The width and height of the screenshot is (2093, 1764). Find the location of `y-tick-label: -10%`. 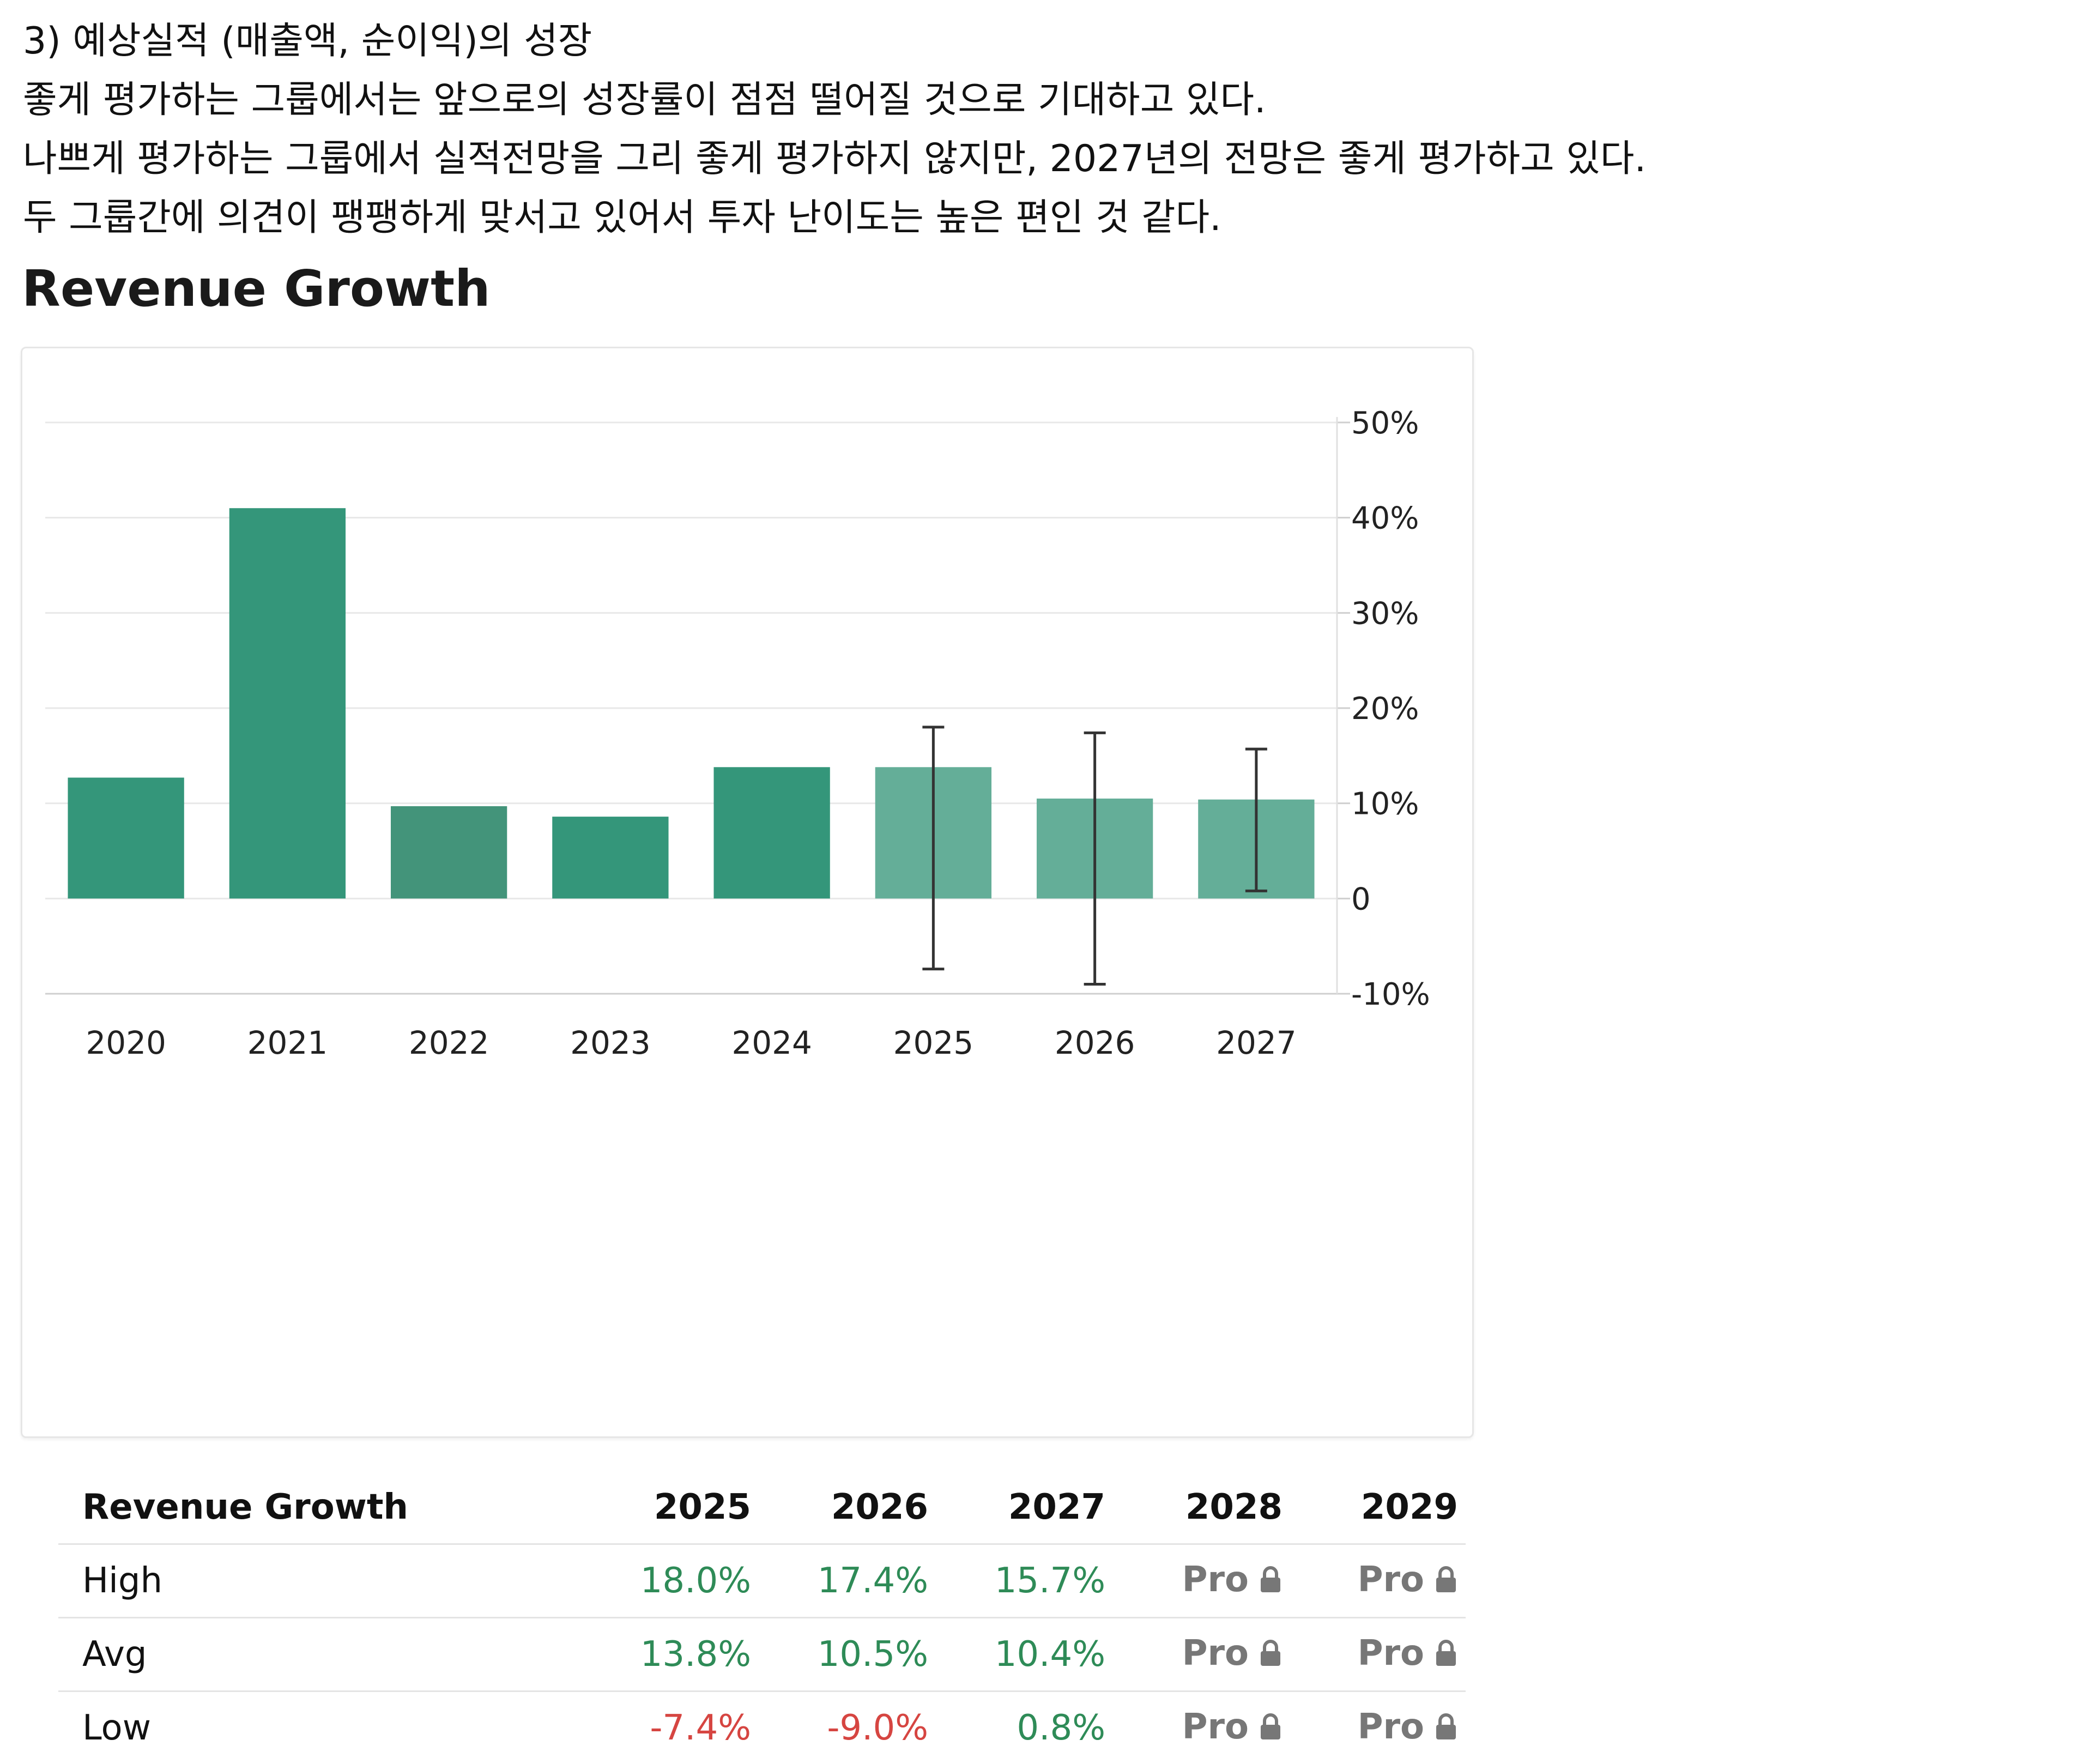

y-tick-label: -10% is located at coordinates (1390, 994).